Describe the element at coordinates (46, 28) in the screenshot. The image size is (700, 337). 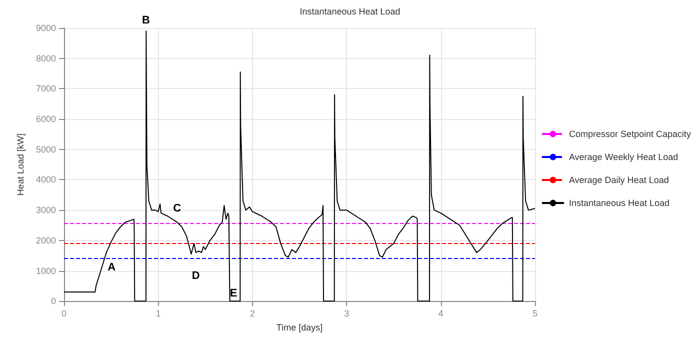
I see `y-tick-label: 9000` at that location.